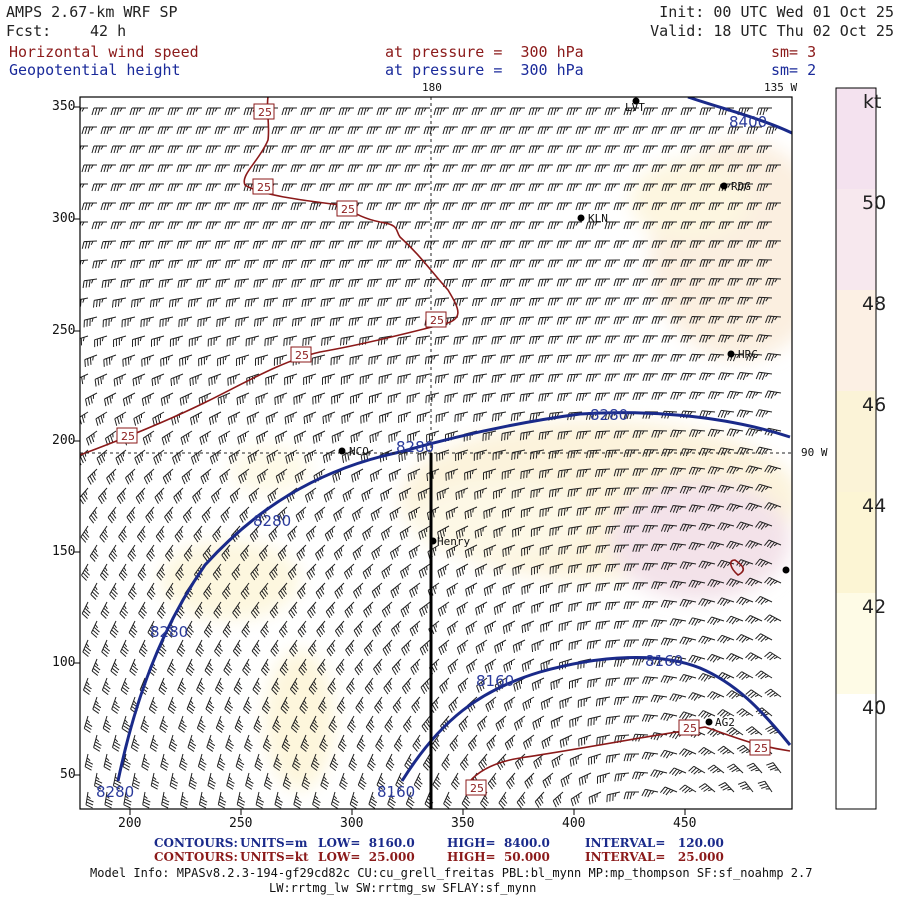  What do you see at coordinates (433, 541) in the screenshot?
I see `station-dot-henry` at bounding box center [433, 541].